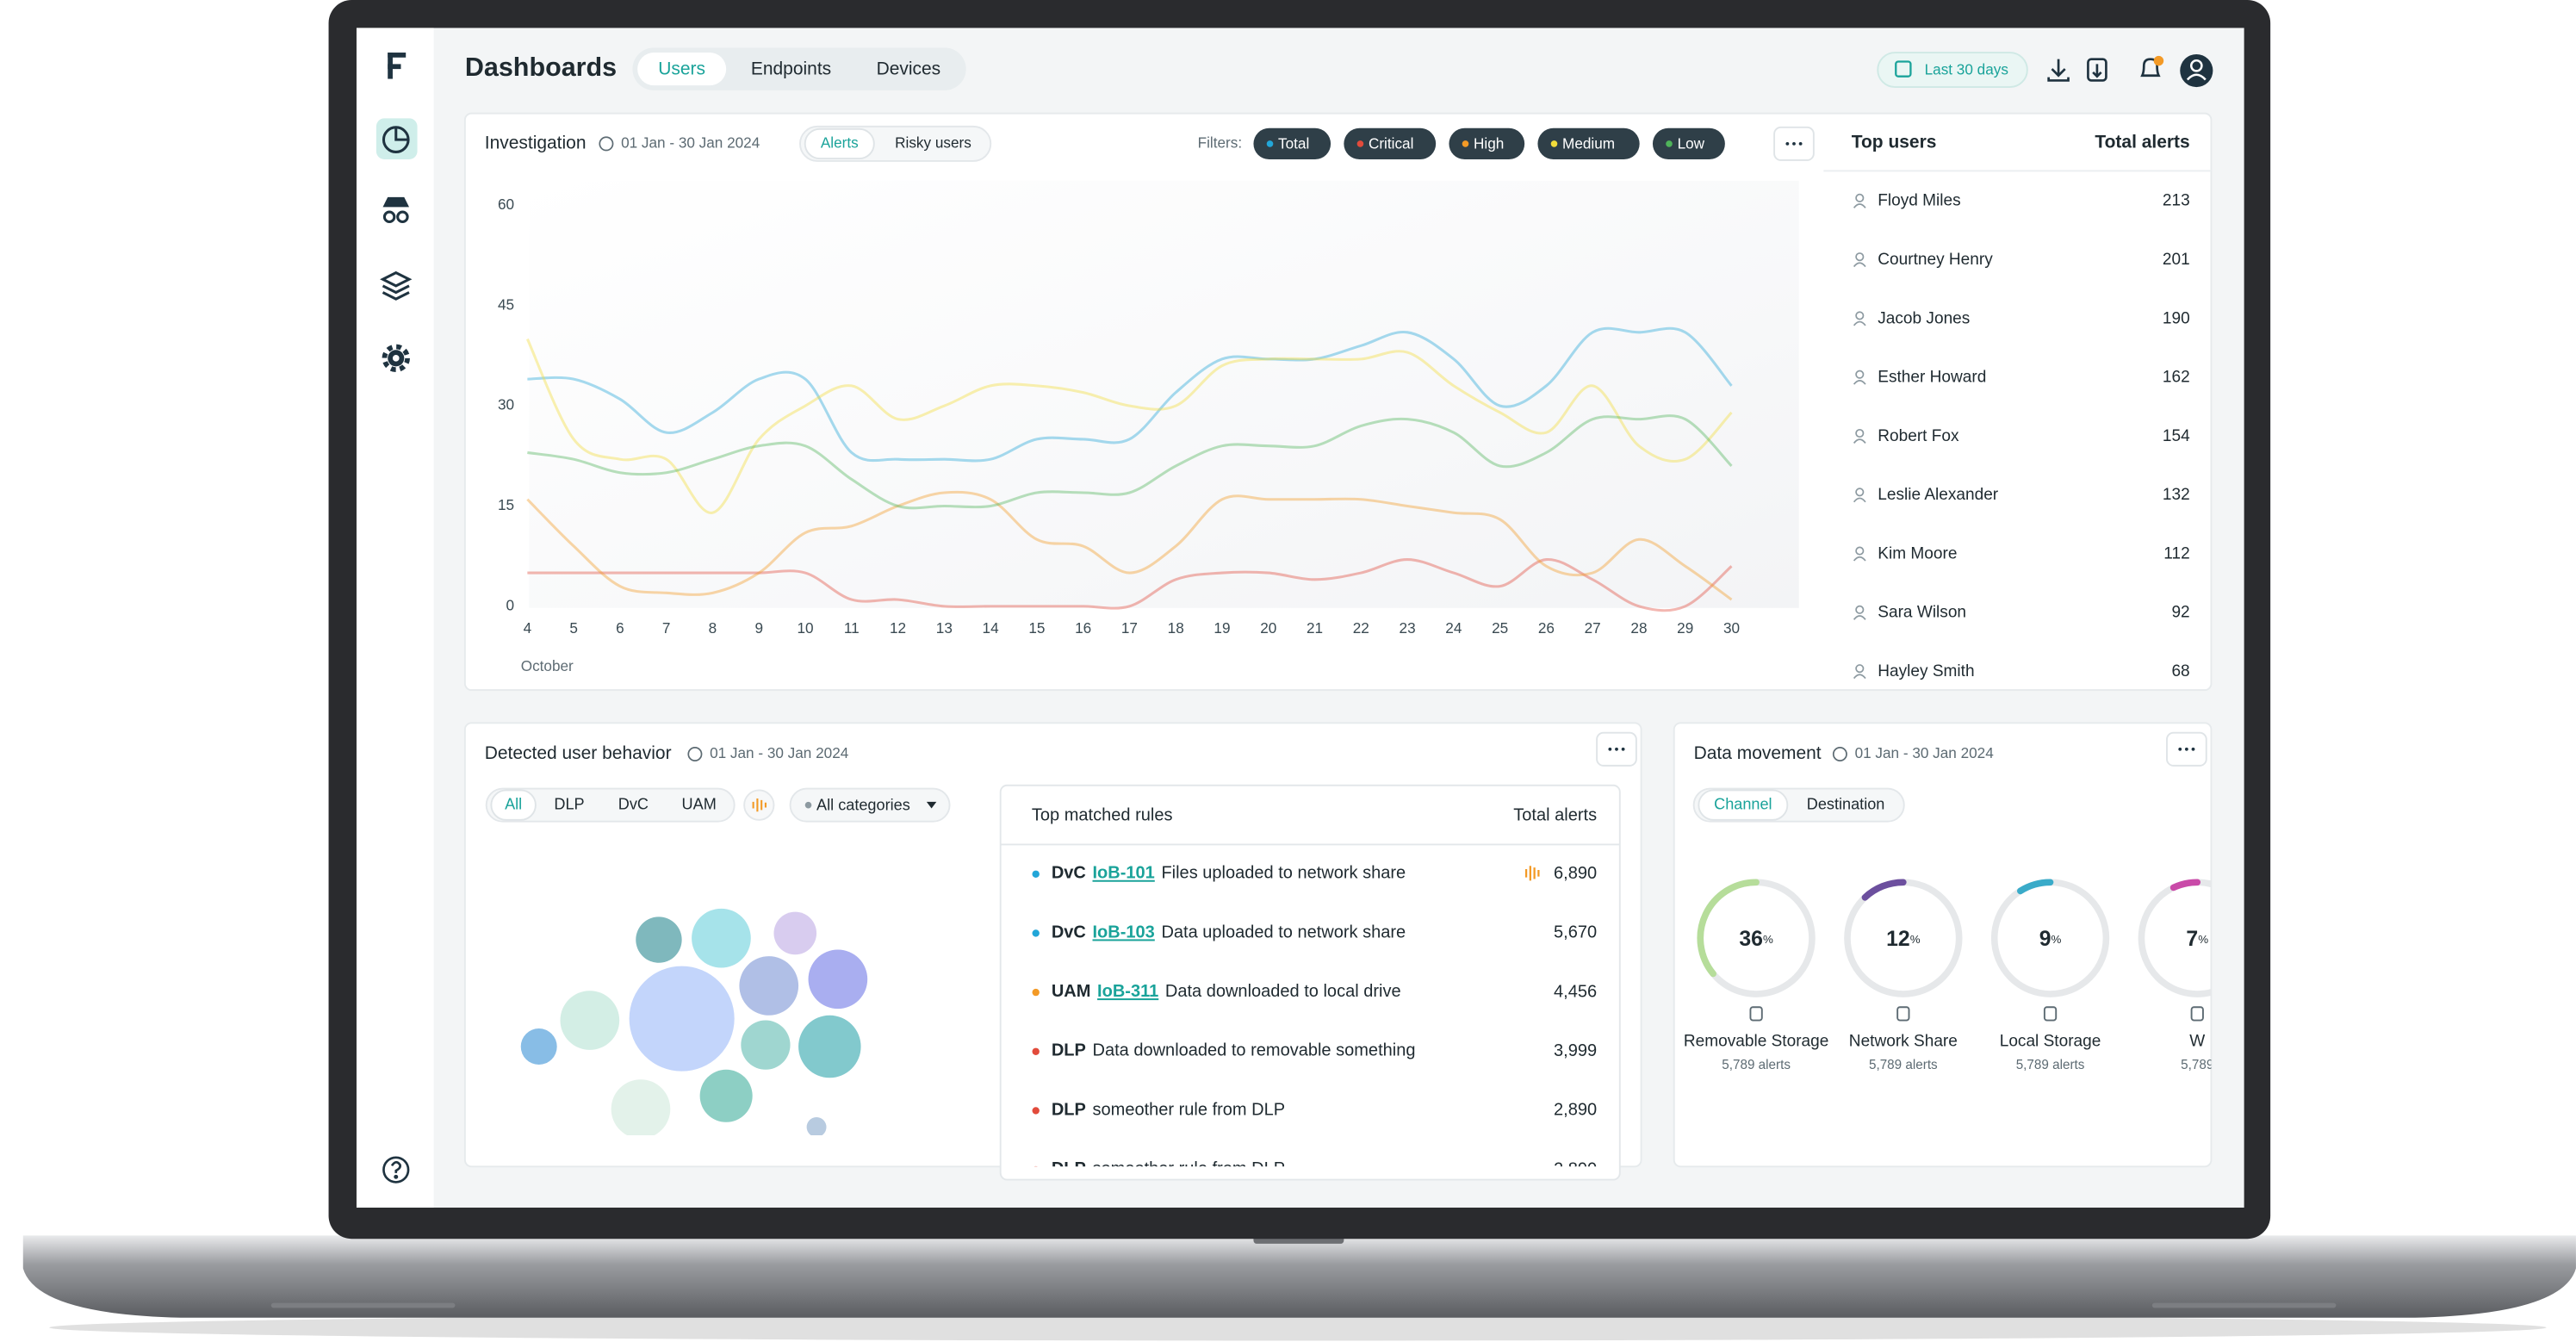  Describe the element at coordinates (1894, 142) in the screenshot. I see `column-header: Top users` at that location.